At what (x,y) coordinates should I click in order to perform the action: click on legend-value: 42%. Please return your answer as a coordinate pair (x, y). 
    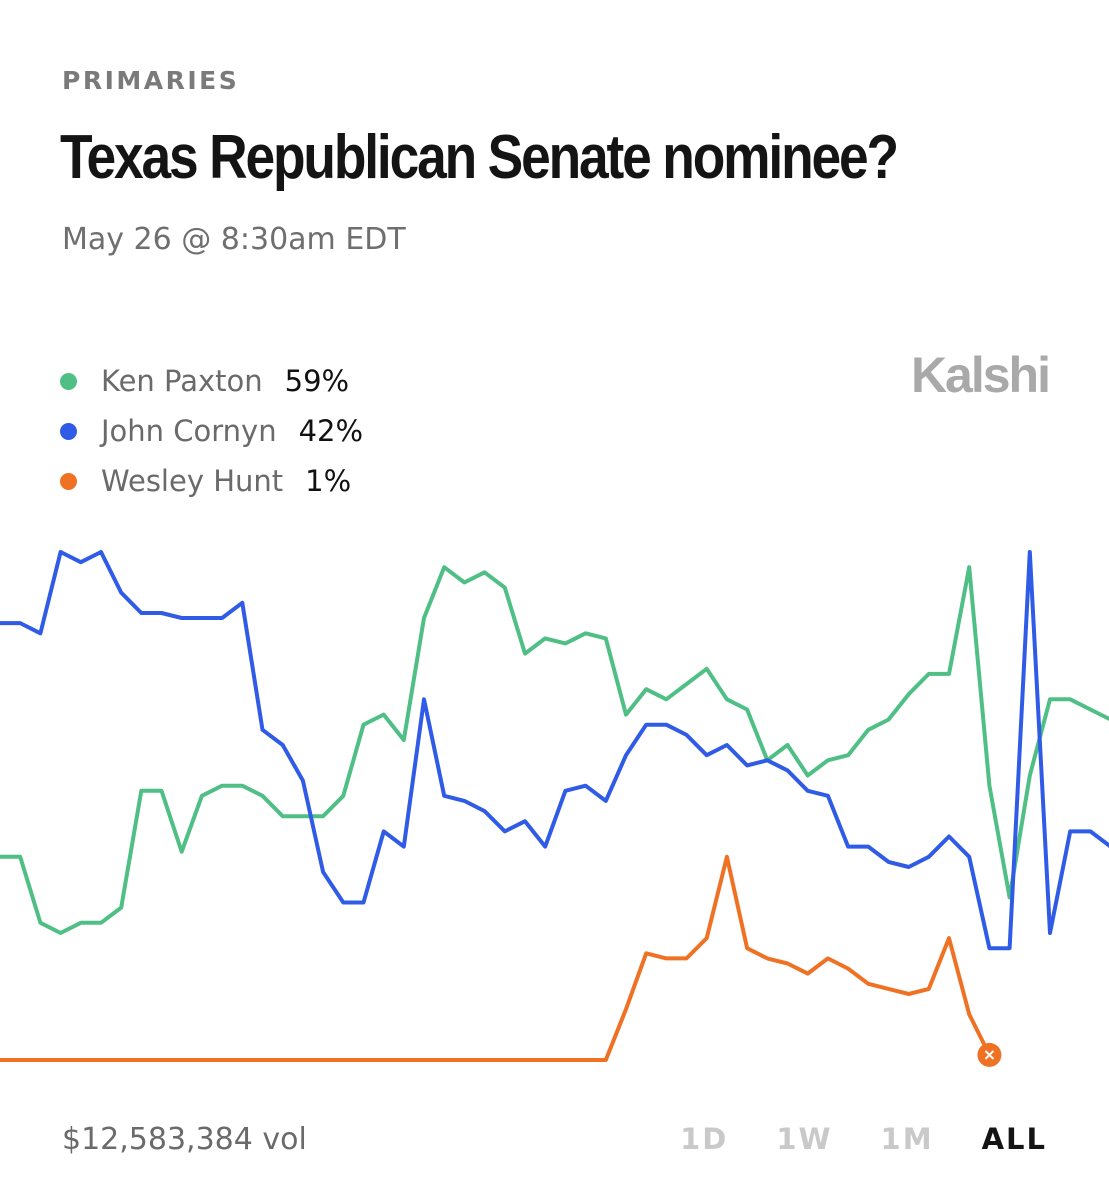
    Looking at the image, I should click on (331, 431).